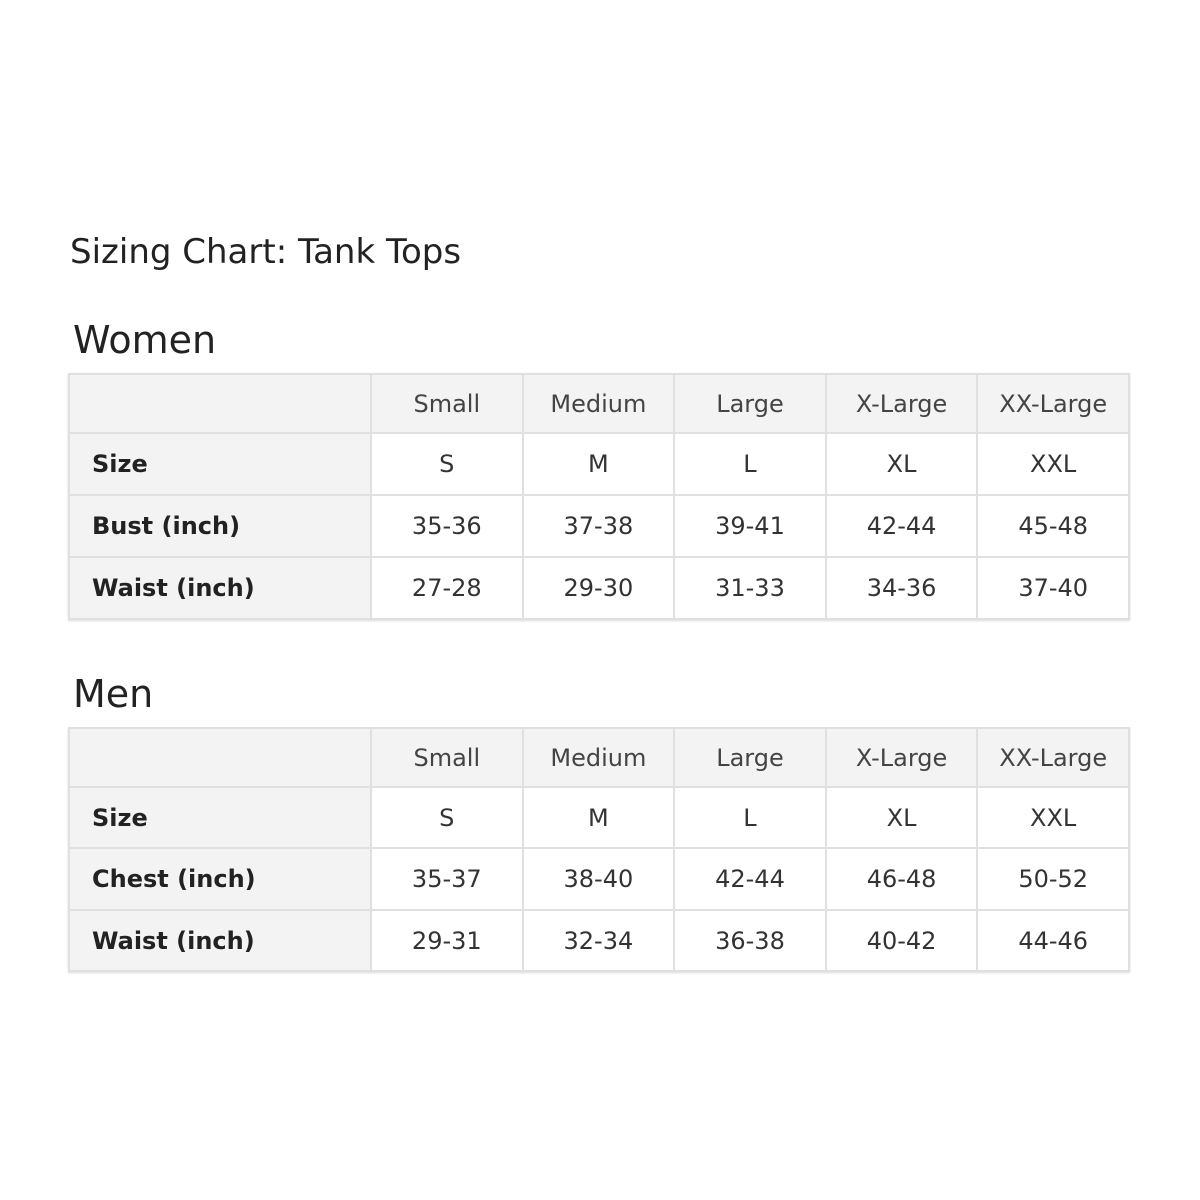 The image size is (1200, 1200). Describe the element at coordinates (750, 940) in the screenshot. I see `table-cell: 36-38` at that location.